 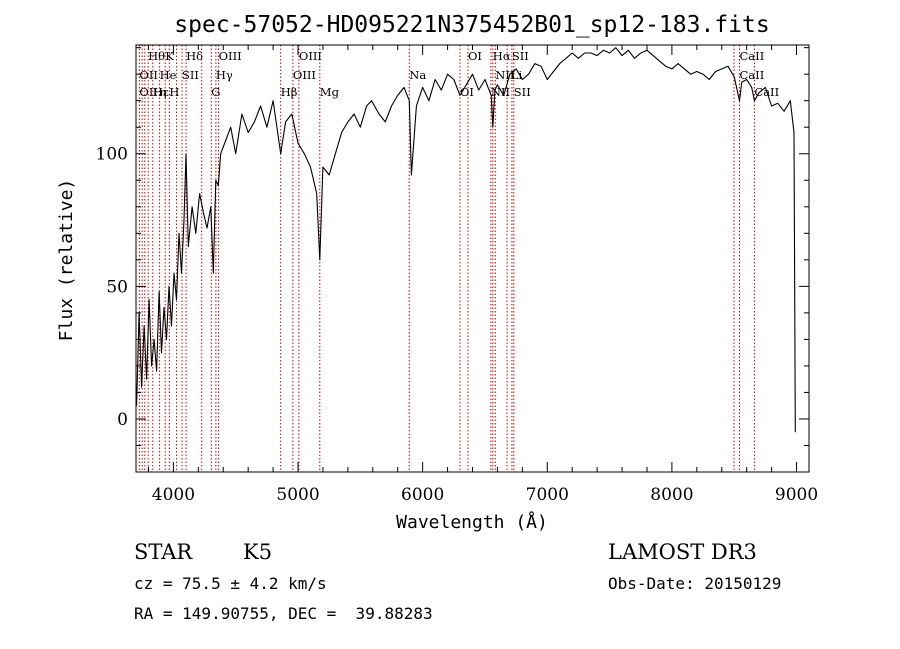 I want to click on marker-label: Hα, so click(x=502, y=56).